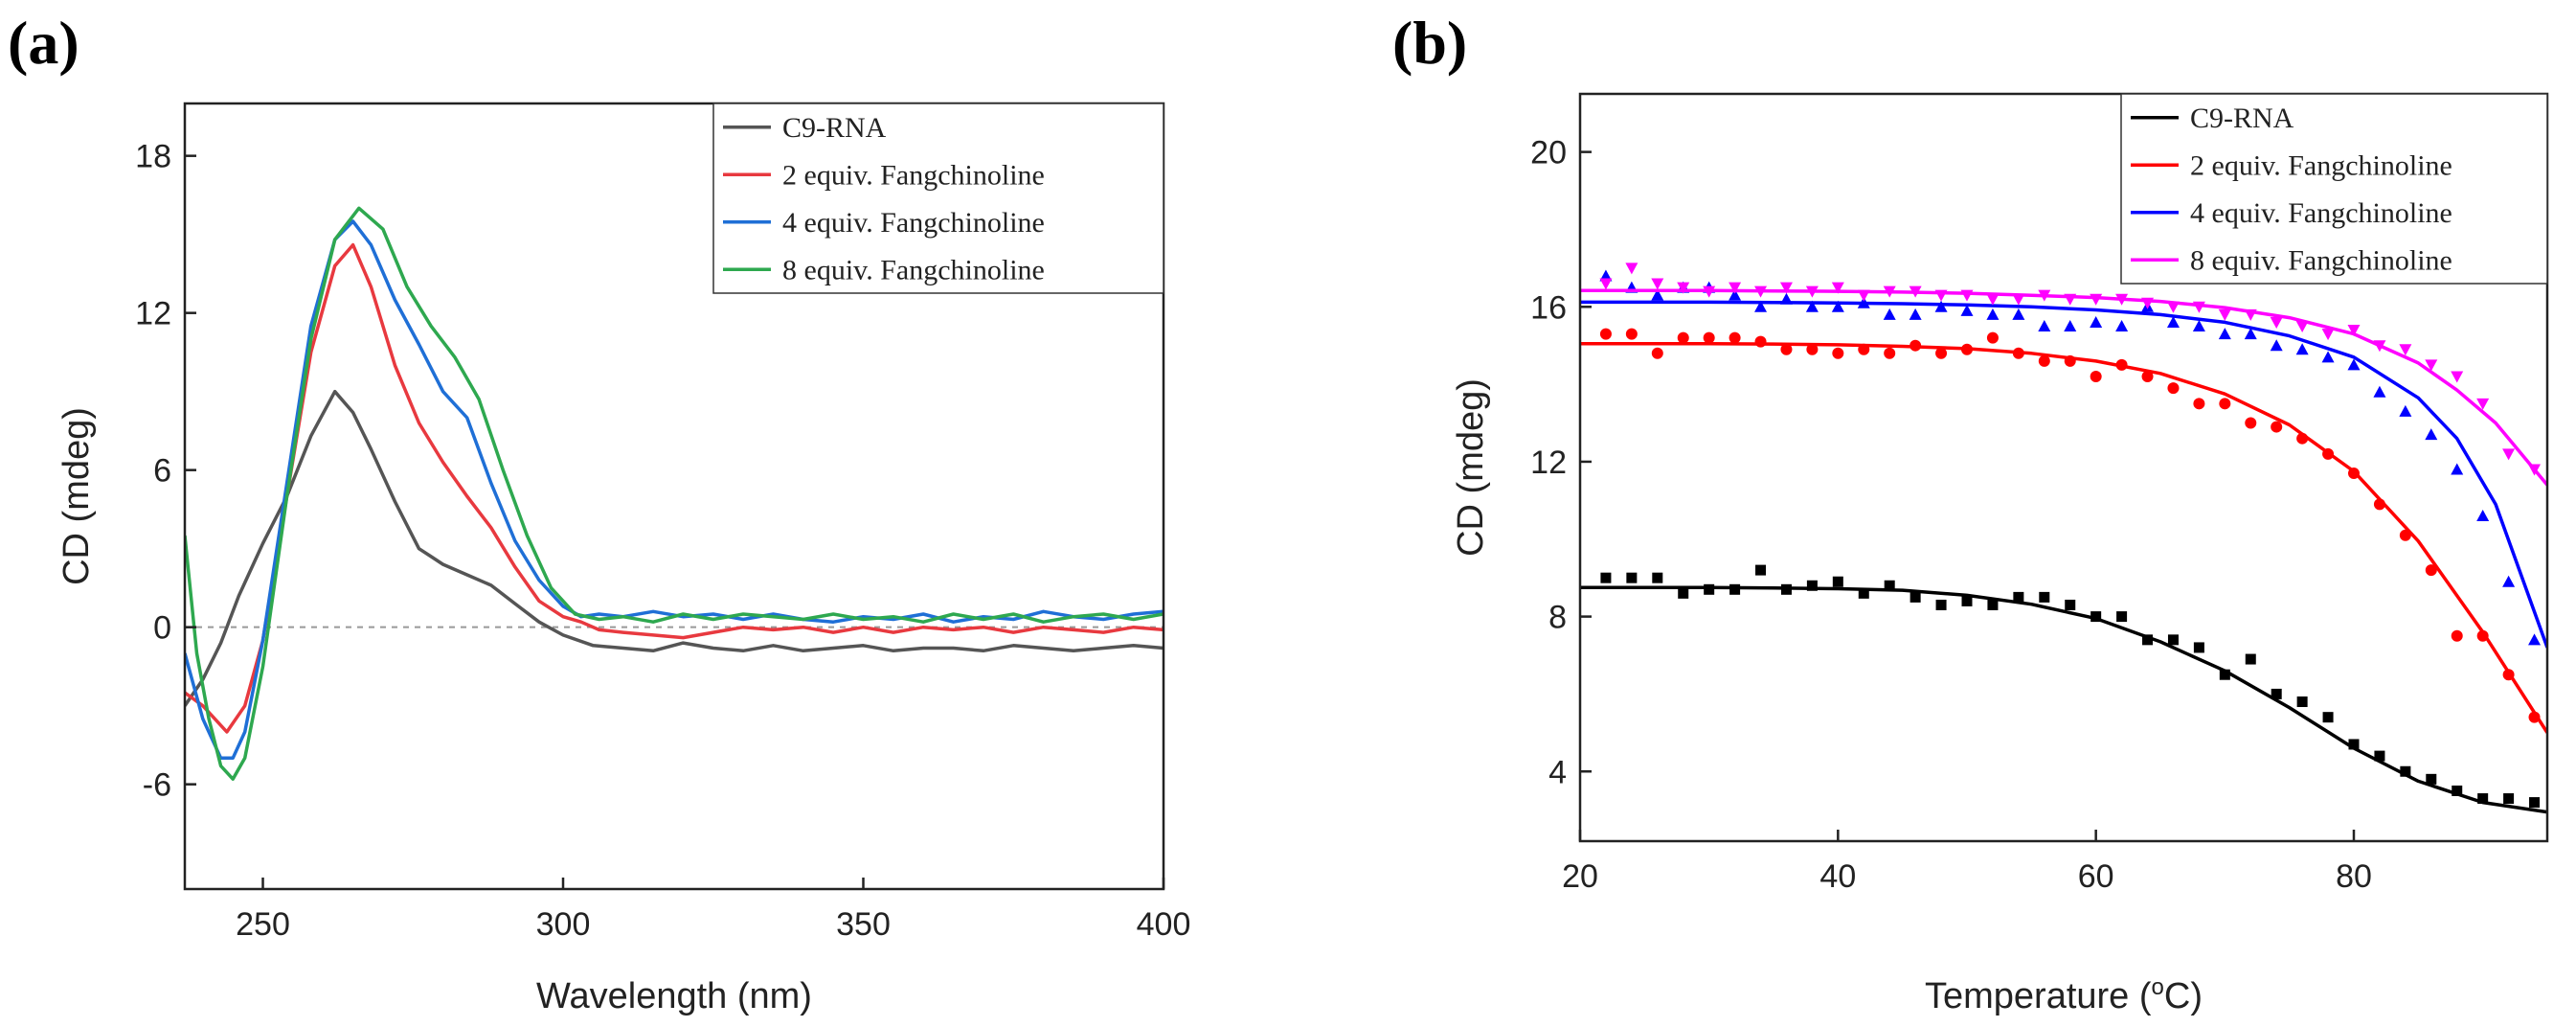  I want to click on legend-label-c9-rna: C9-RNA, so click(834, 128).